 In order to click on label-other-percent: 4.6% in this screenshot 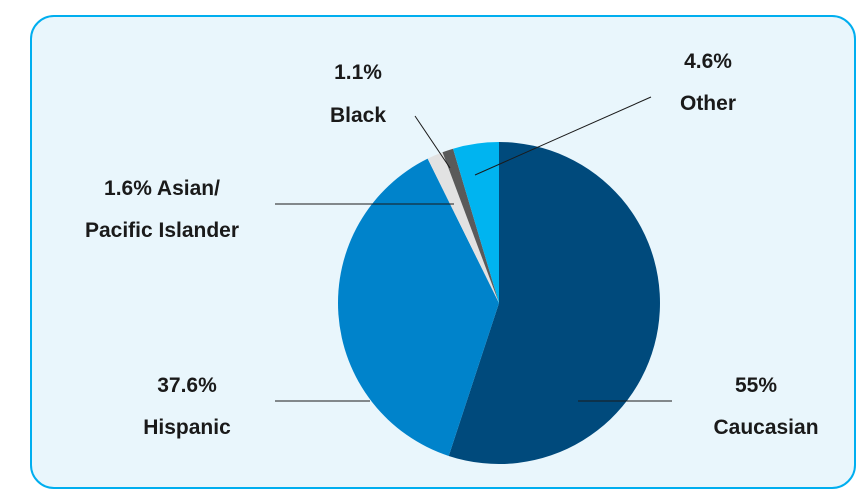, I will do `click(708, 61)`.